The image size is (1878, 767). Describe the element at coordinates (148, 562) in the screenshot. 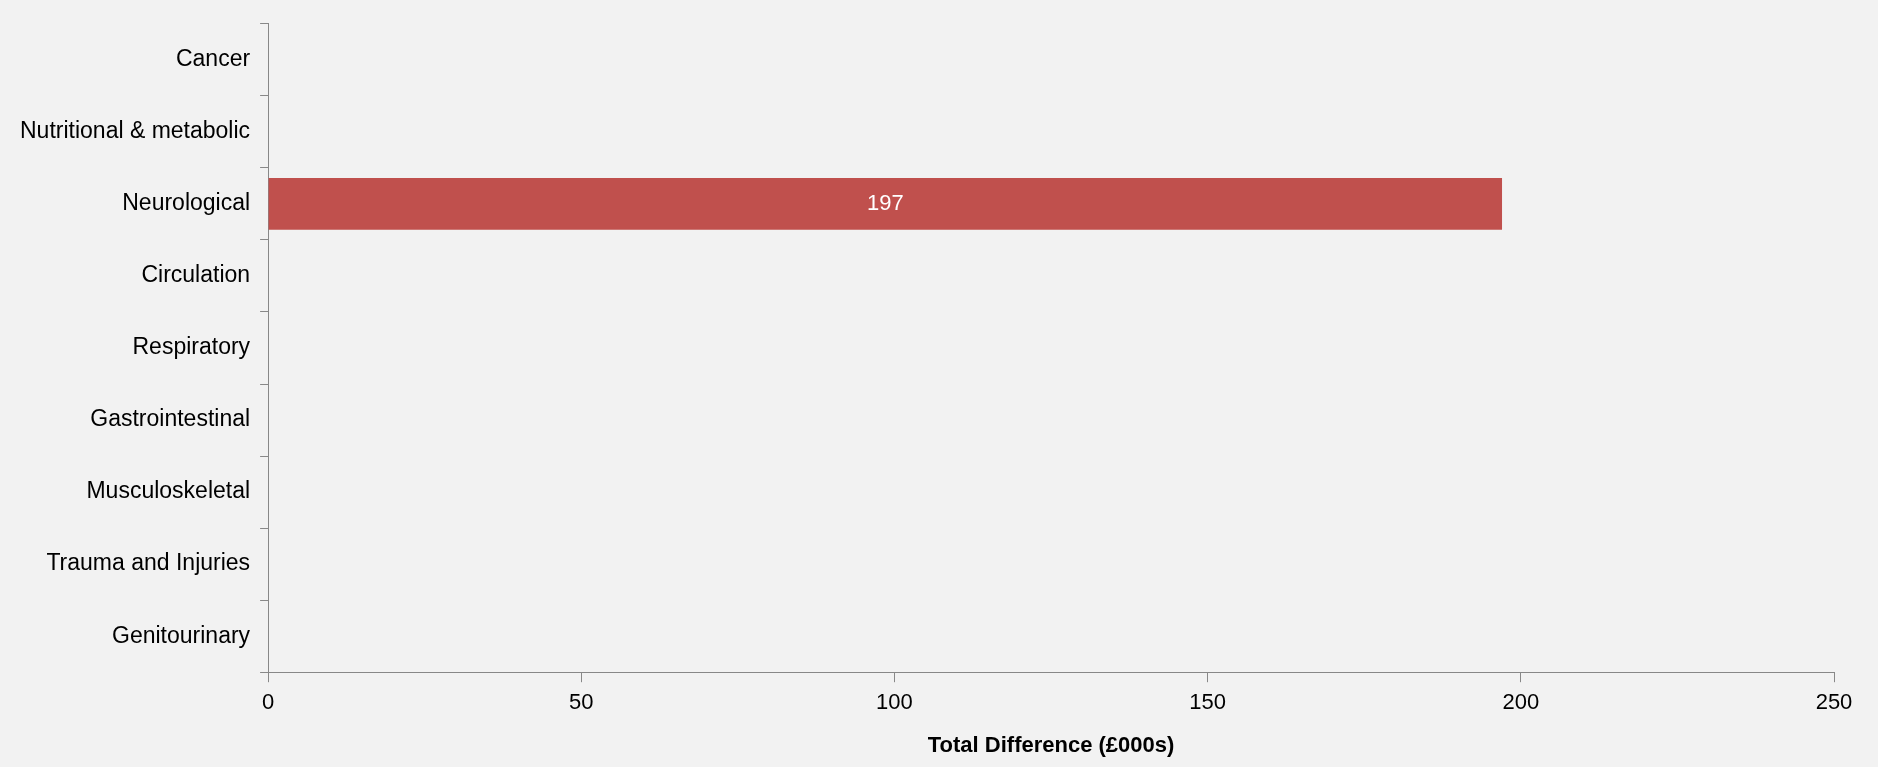

I see `y-tick-label: Trauma and Injuries` at that location.